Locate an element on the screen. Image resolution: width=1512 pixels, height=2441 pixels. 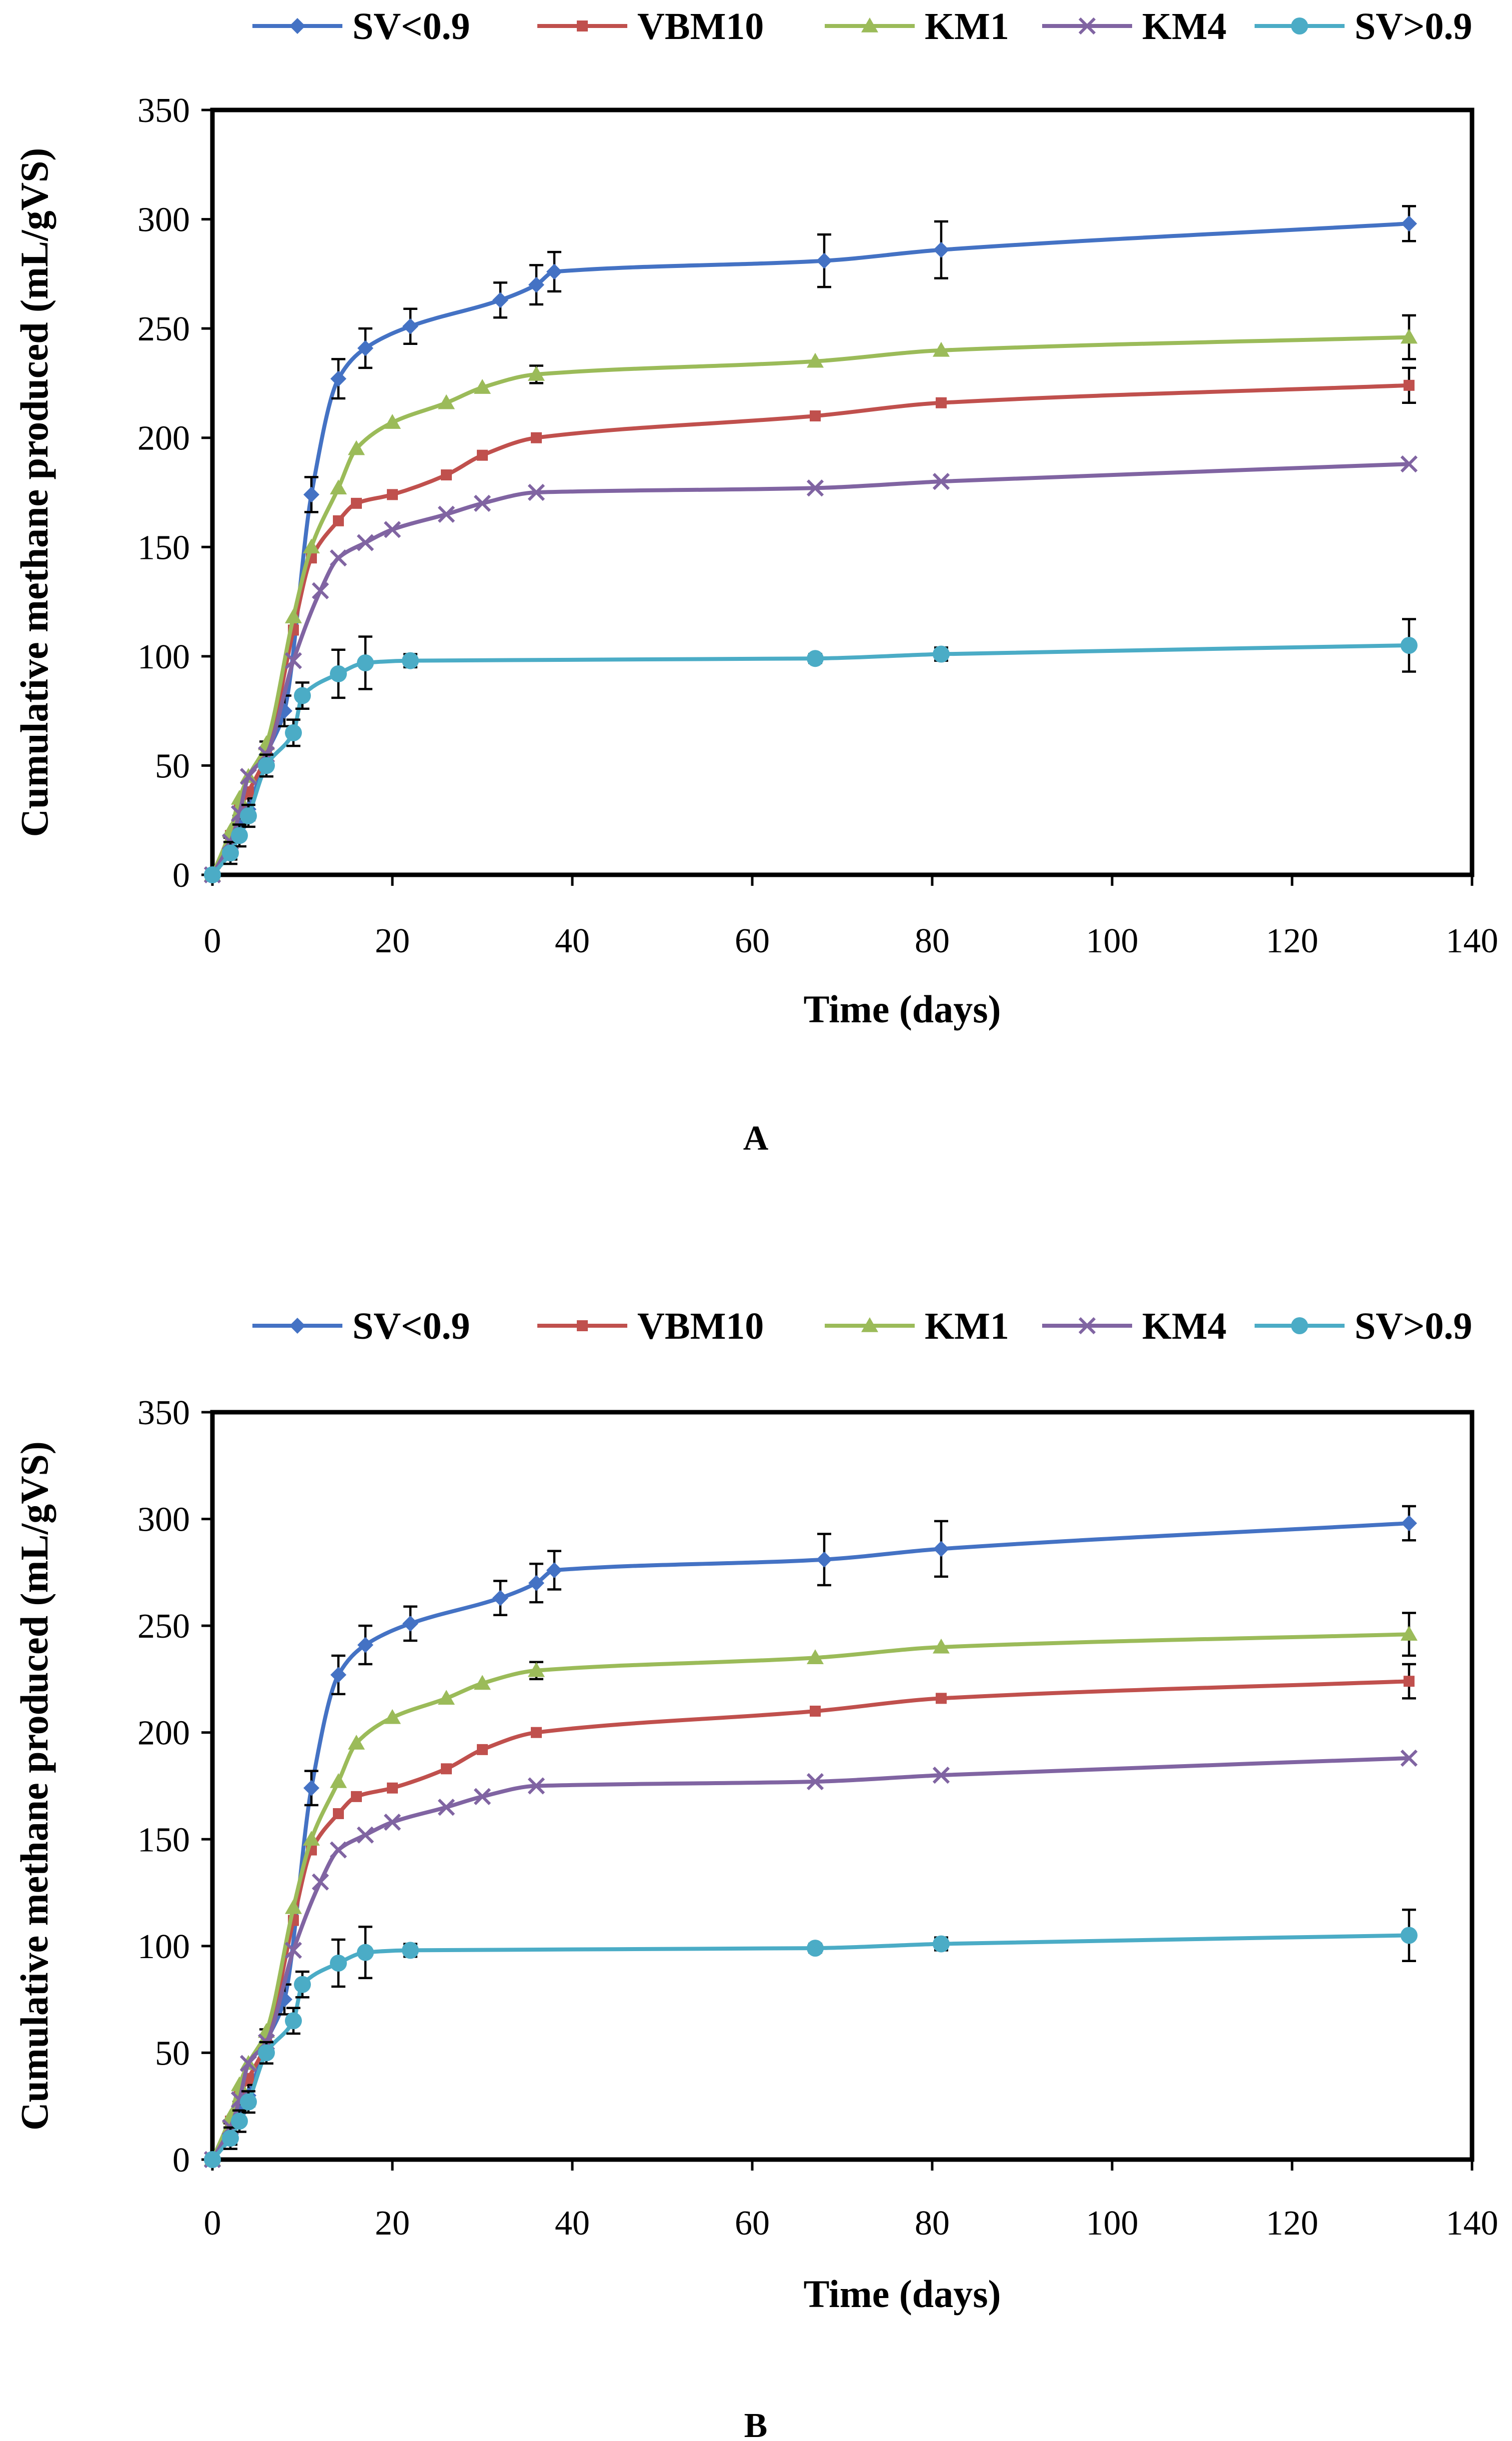
x-tick-label: 120 is located at coordinates (1293, 2223).